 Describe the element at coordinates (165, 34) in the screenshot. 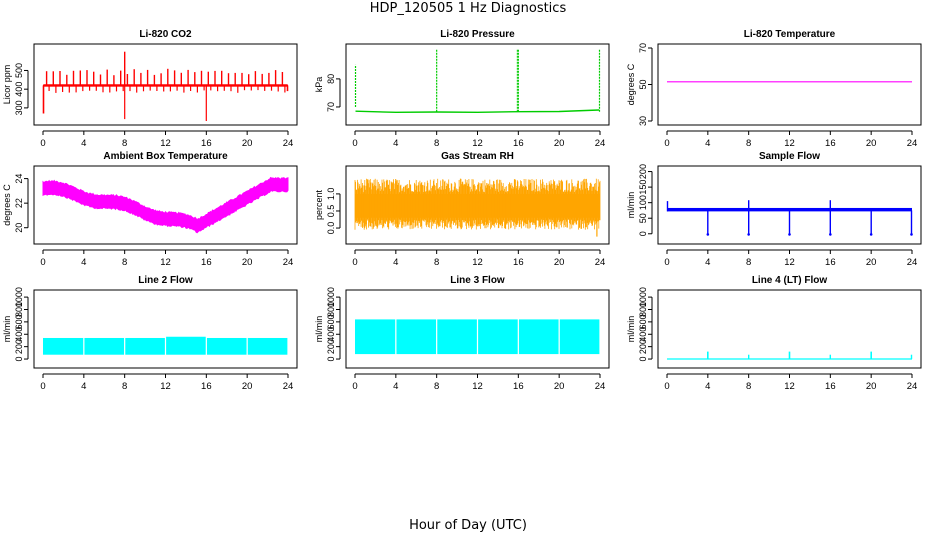

I see `chart-title: Li-820 CO2` at that location.